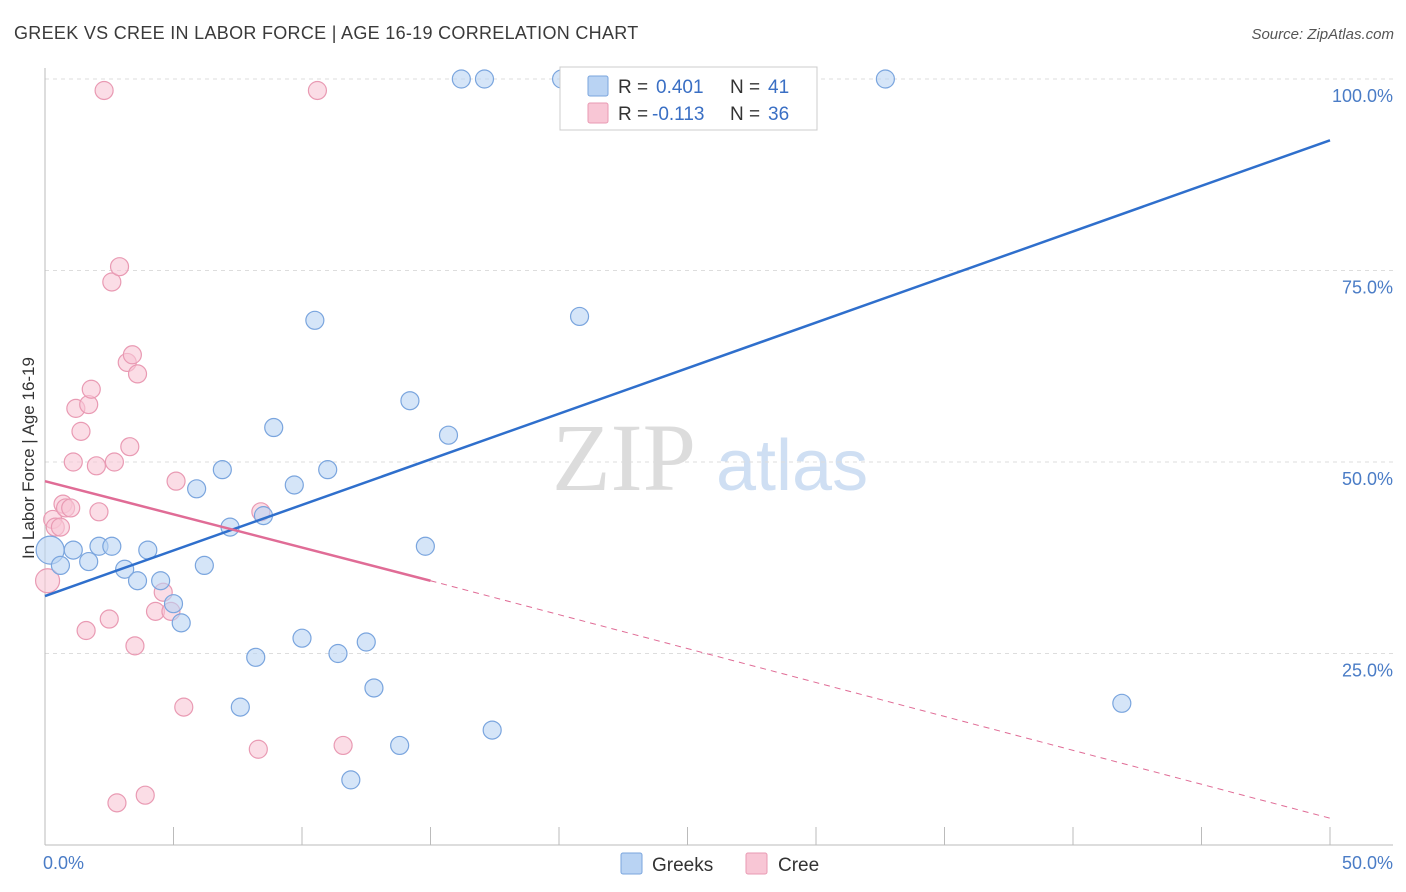 This screenshot has width=1406, height=892. Describe the element at coordinates (678, 114) in the screenshot. I see `legend-r-value-cree: -0.113` at that location.